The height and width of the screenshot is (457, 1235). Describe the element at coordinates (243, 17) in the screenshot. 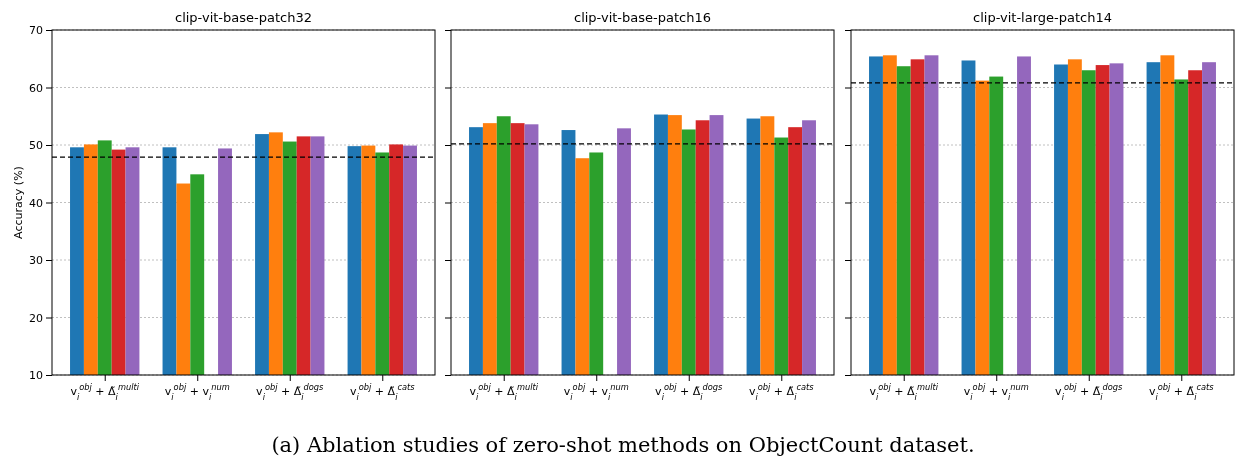

I see `chart-title: clip-vit-base-patch32` at that location.